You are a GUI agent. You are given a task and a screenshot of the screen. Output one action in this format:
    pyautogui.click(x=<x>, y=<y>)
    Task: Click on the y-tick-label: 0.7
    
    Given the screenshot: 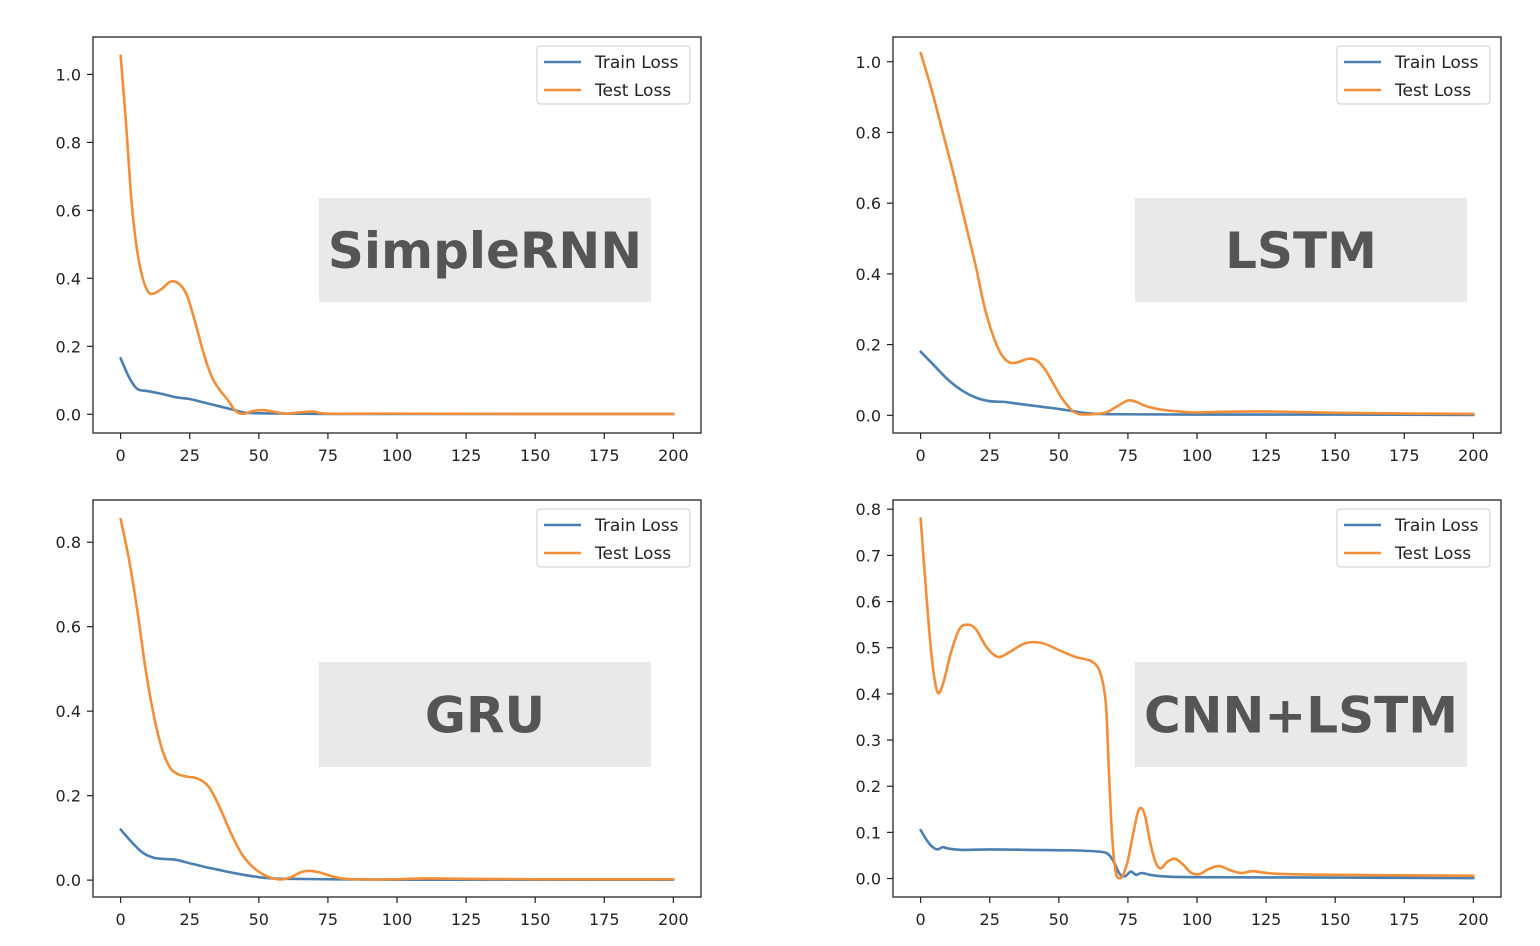 What is the action you would take?
    pyautogui.click(x=868, y=555)
    